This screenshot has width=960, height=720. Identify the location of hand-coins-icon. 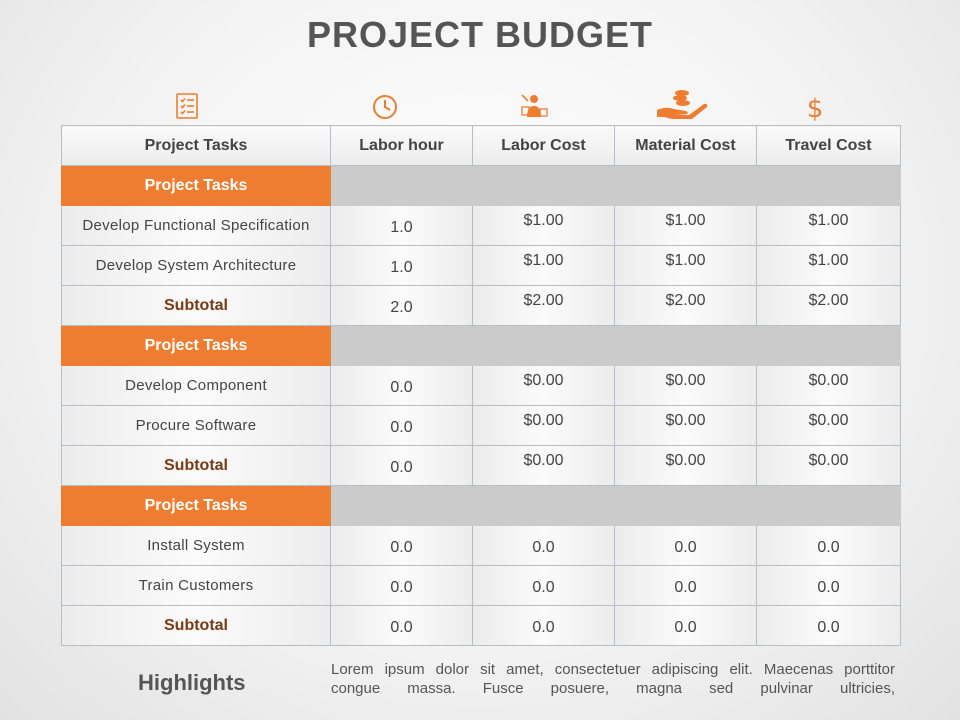
(682, 104).